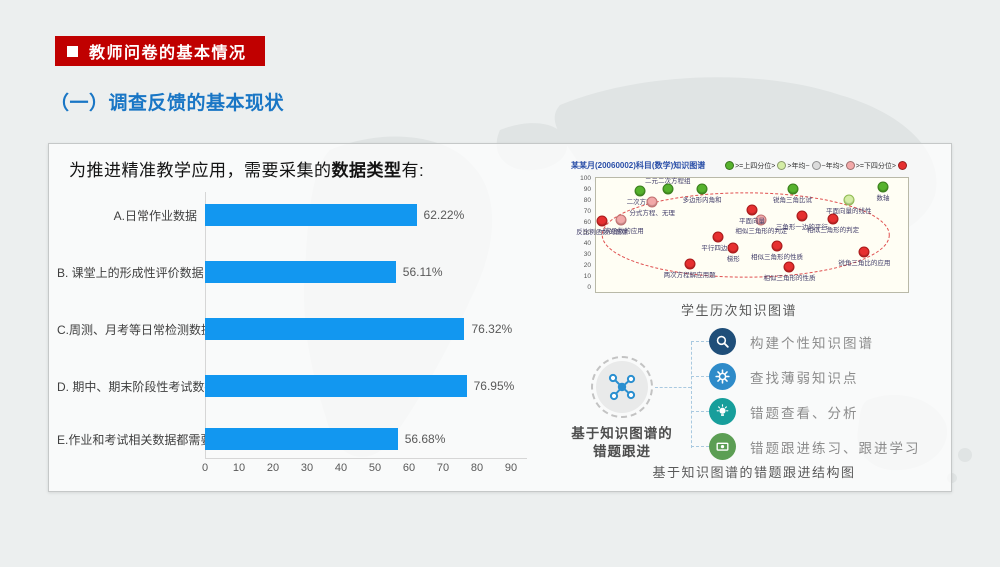 This screenshot has width=1000, height=567. What do you see at coordinates (673, 387) in the screenshot?
I see `connector-hub-line` at bounding box center [673, 387].